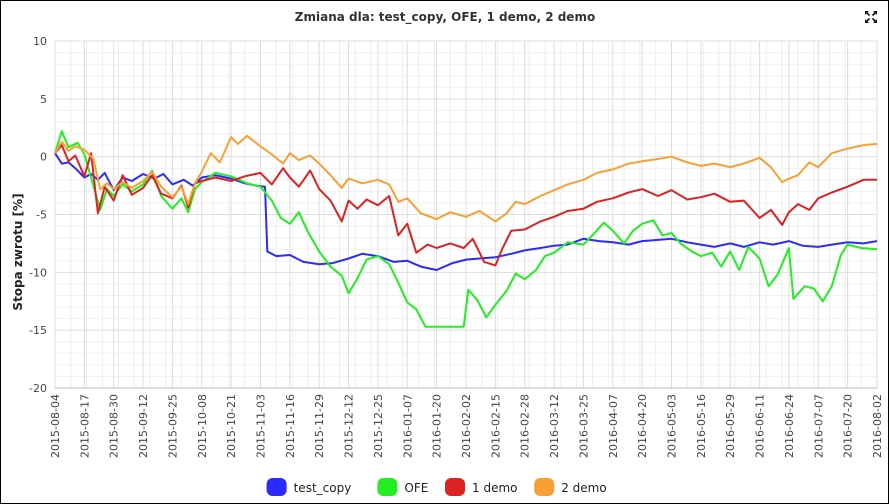 The width and height of the screenshot is (889, 504). Describe the element at coordinates (672, 426) in the screenshot. I see `x-tick-label: 2016-05-03` at that location.